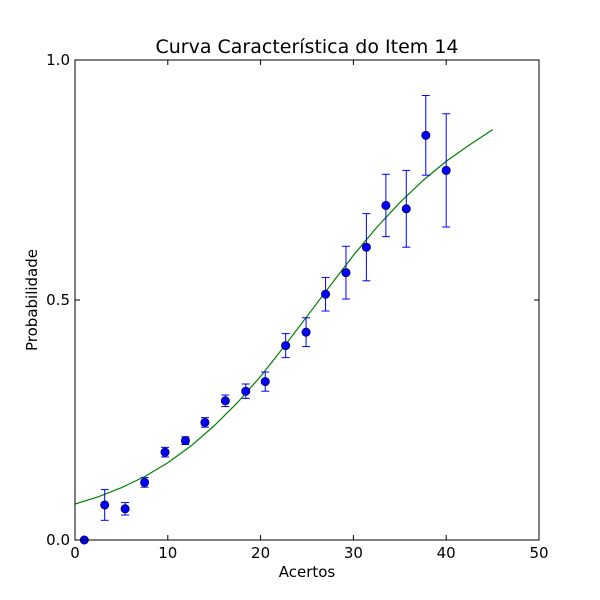 The width and height of the screenshot is (600, 600). What do you see at coordinates (58, 540) in the screenshot?
I see `y-tick-label-0: 0.0` at bounding box center [58, 540].